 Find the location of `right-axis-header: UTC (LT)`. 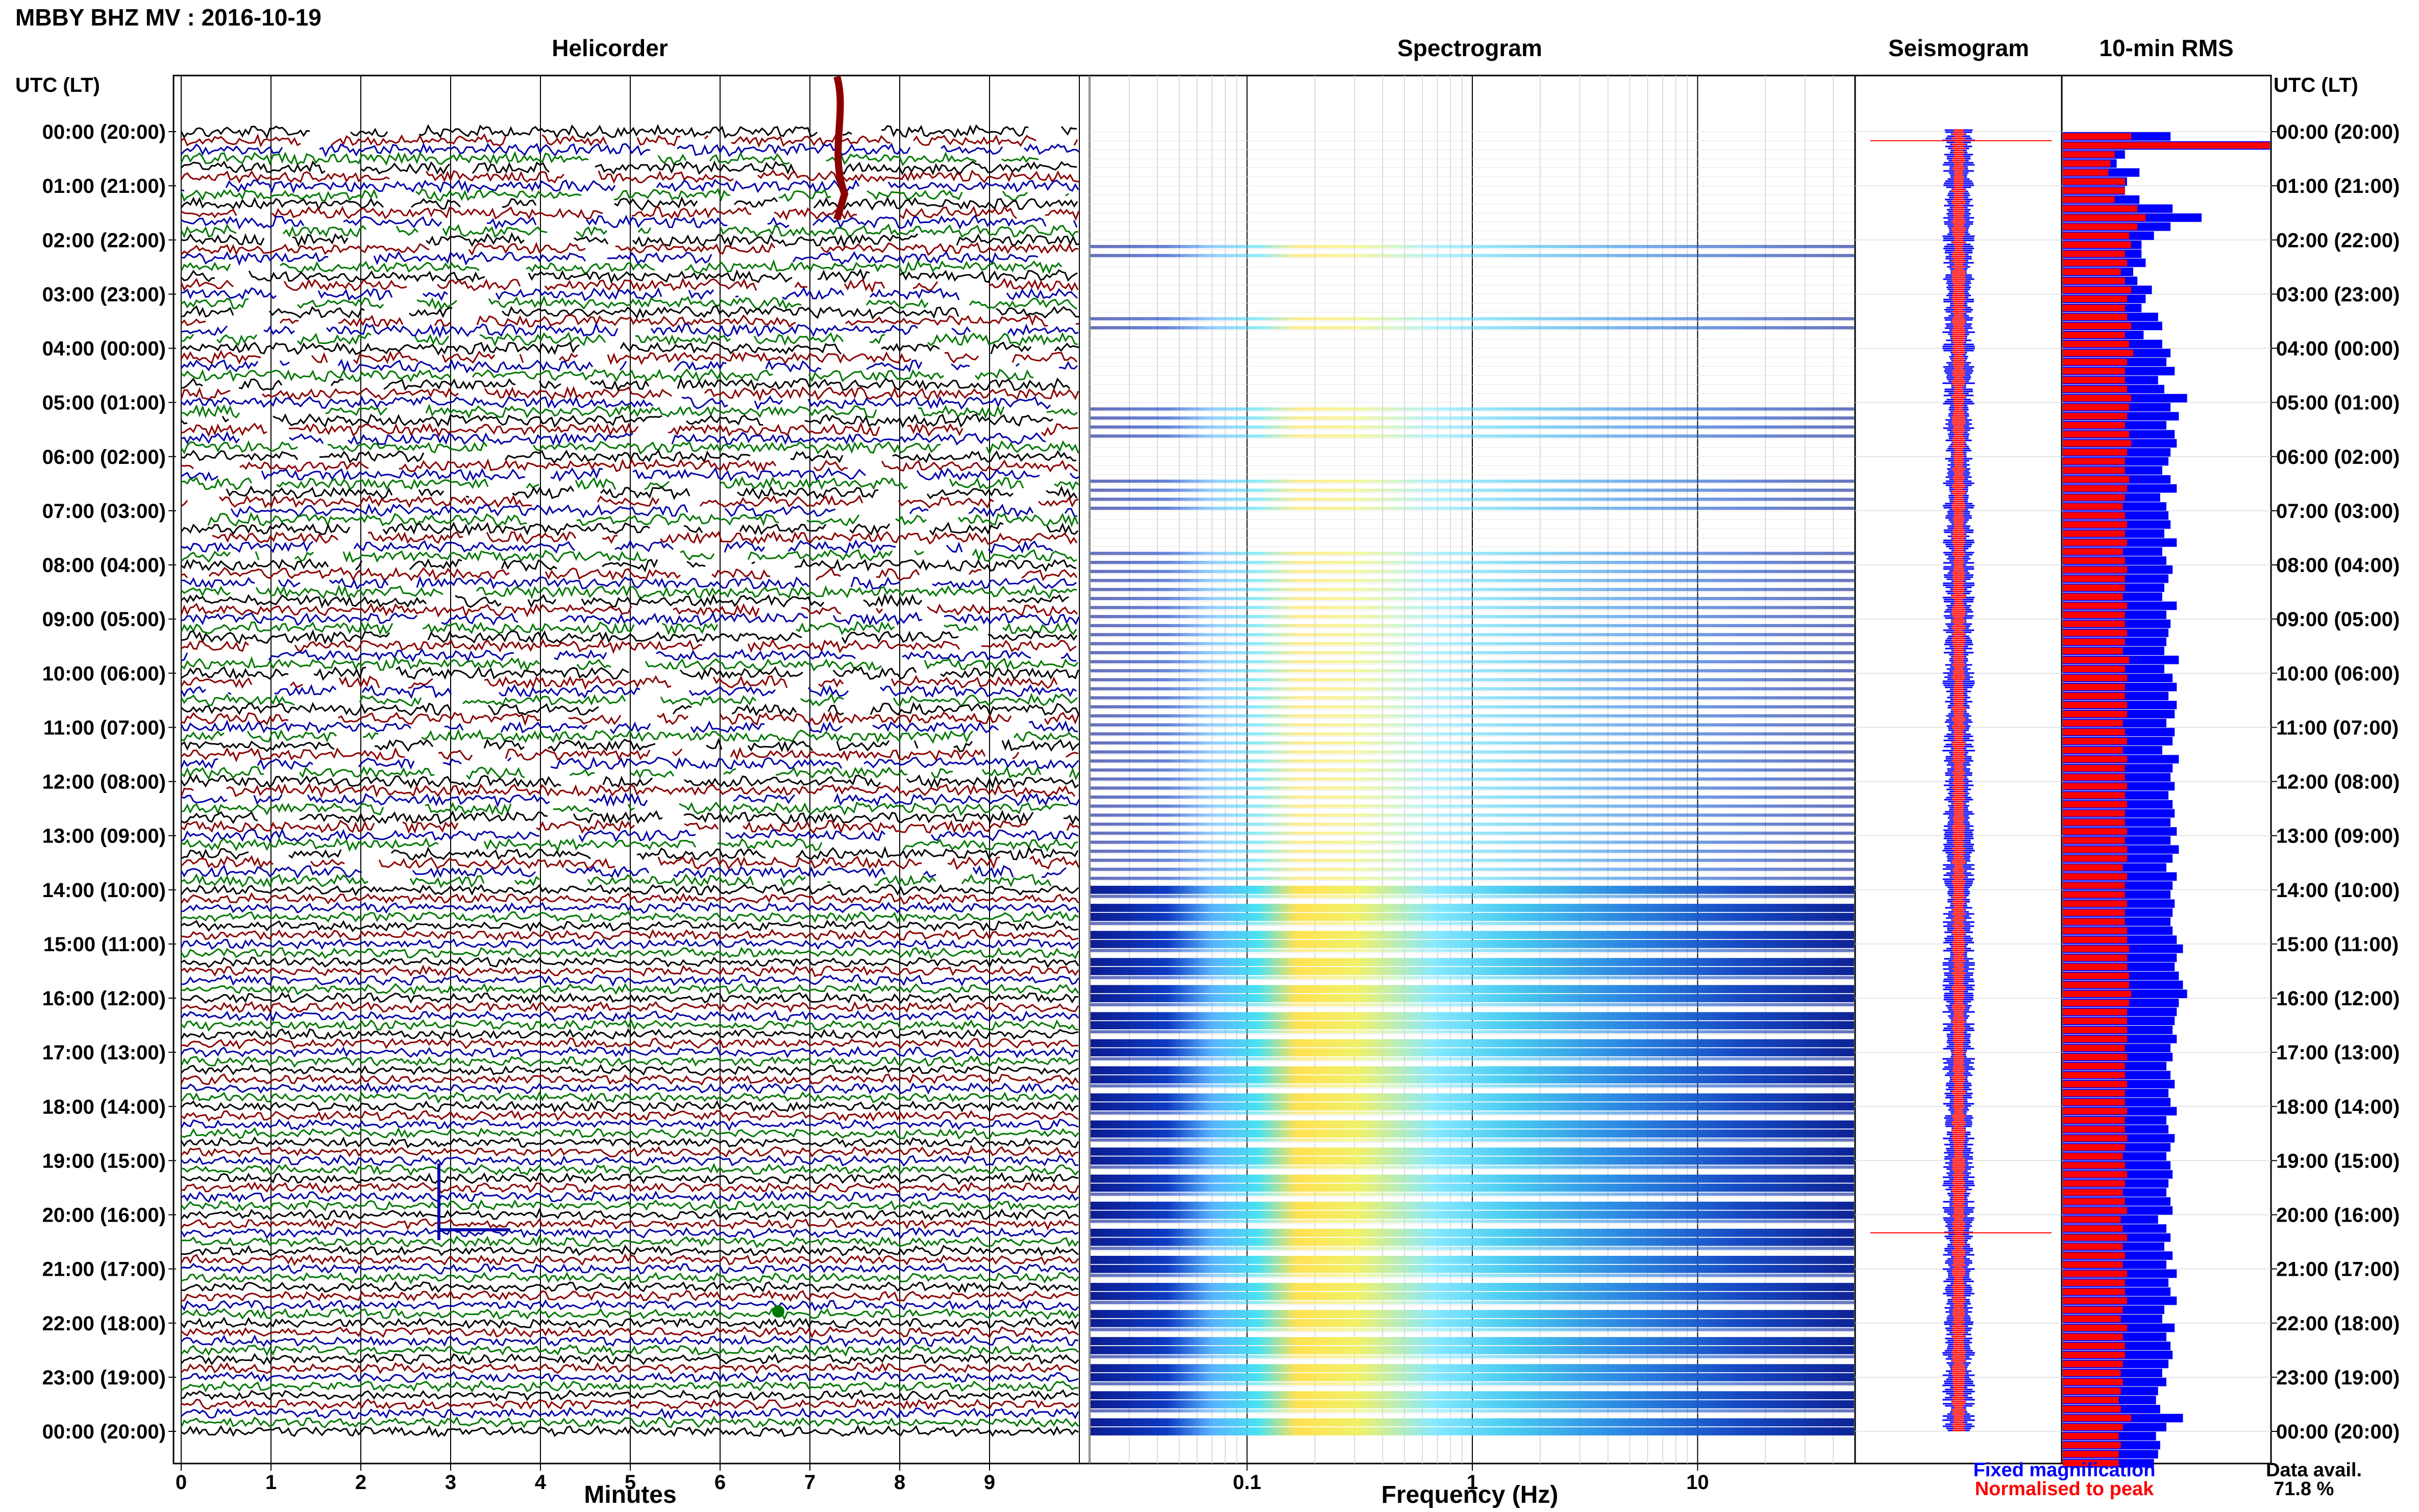

right-axis-header: UTC (LT) is located at coordinates (2316, 85).